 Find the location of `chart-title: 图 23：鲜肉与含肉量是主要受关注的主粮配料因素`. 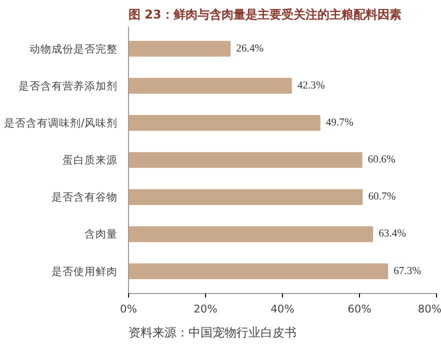

chart-title: 图 23：鲜肉与含肉量是主要受关注的主粮配料因素 is located at coordinates (265, 15).